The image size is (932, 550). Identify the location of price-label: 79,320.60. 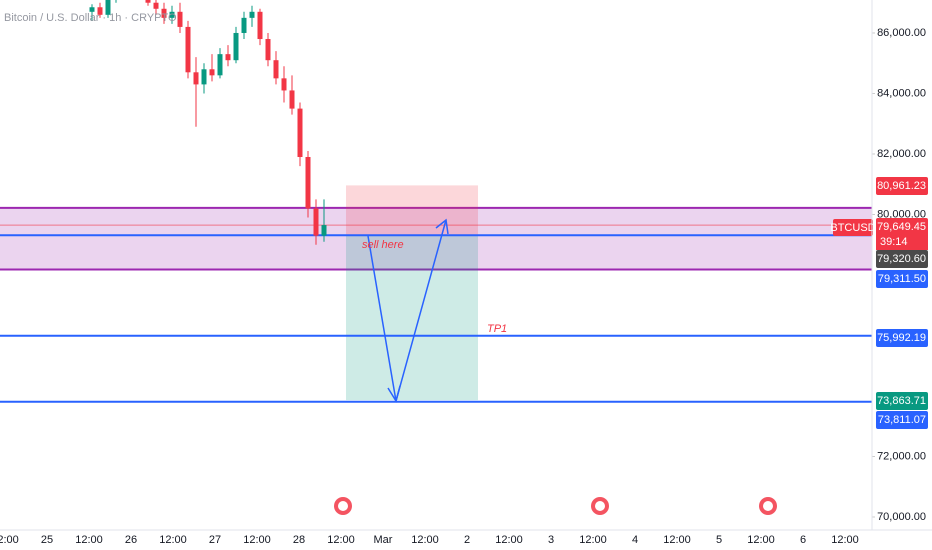
(901, 259).